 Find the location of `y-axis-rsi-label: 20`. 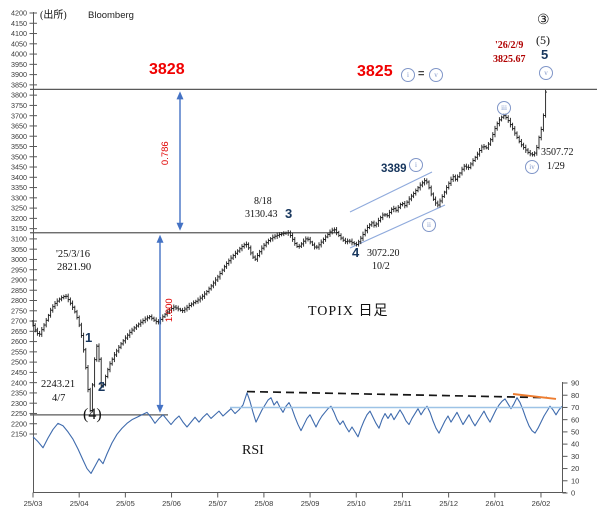

y-axis-rsi-label: 20 is located at coordinates (575, 468).